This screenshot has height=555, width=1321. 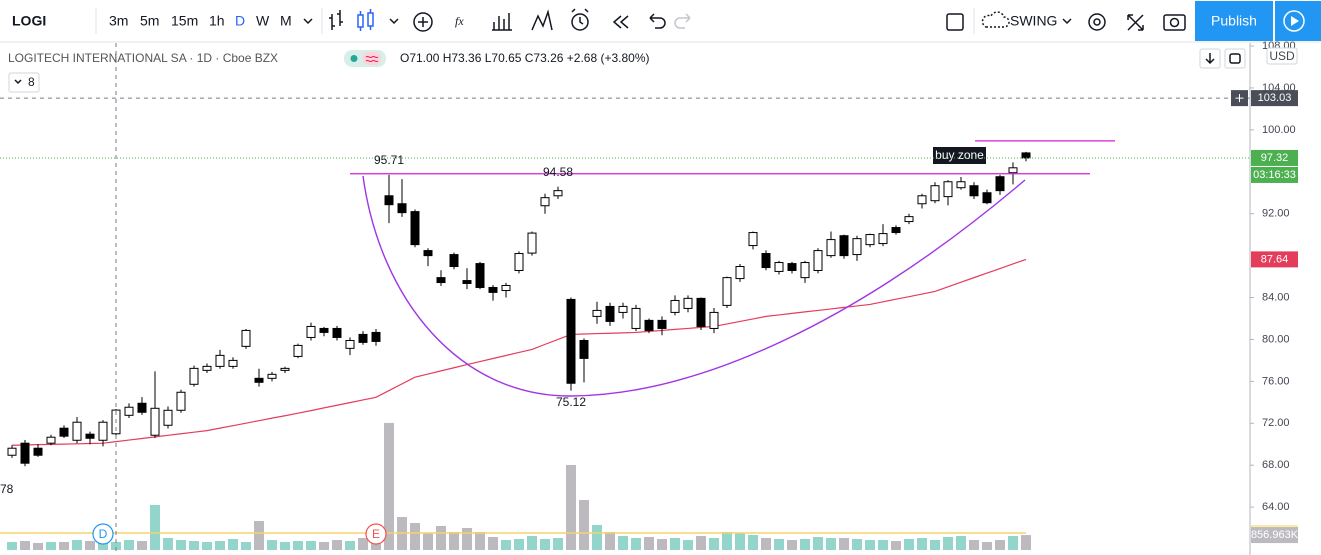 I want to click on publish-button, so click(x=1234, y=21).